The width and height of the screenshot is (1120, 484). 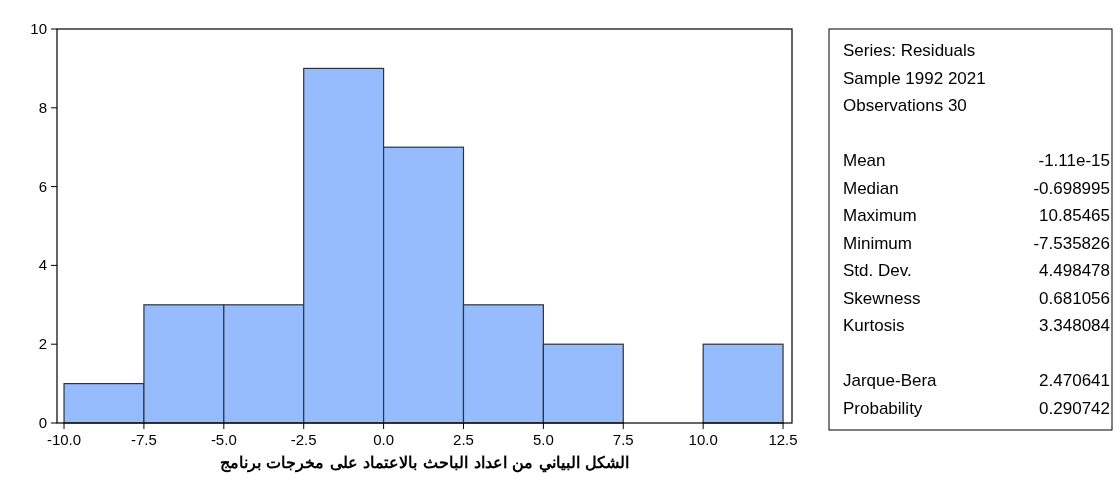 What do you see at coordinates (303, 439) in the screenshot?
I see `x-tick-label: -2.5` at bounding box center [303, 439].